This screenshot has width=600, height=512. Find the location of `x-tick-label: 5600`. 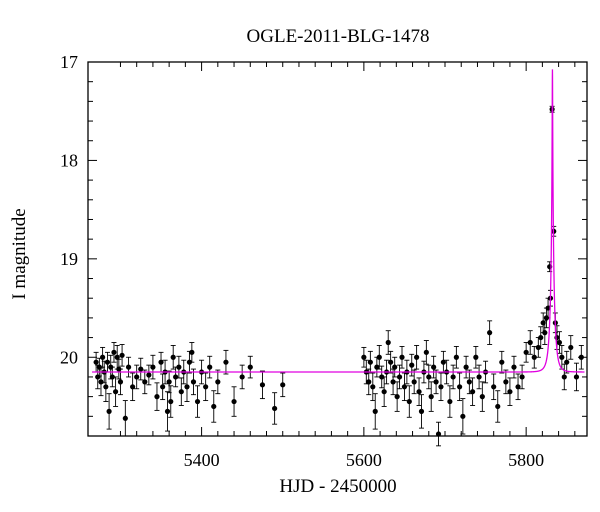

x-tick-label: 5600 is located at coordinates (364, 460).